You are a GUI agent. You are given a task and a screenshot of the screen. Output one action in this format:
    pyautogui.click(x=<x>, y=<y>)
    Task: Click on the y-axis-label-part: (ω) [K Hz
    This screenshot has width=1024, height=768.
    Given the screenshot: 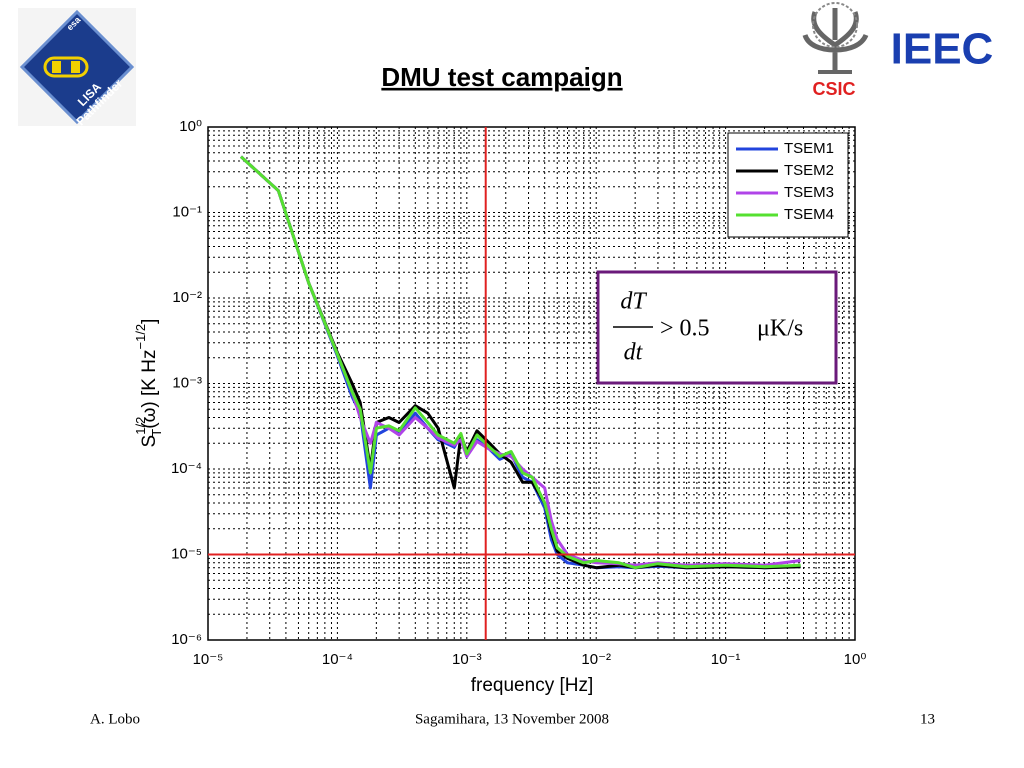 What is the action you would take?
    pyautogui.click(x=149, y=389)
    